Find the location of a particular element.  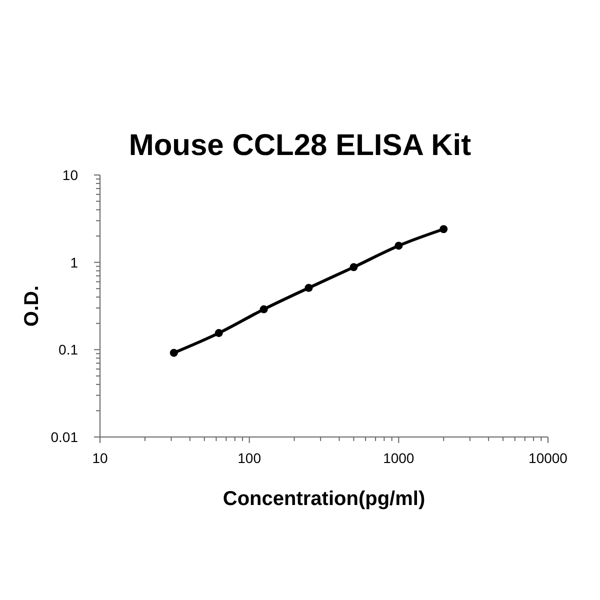

x-tick-label: 10000 is located at coordinates (548, 458).